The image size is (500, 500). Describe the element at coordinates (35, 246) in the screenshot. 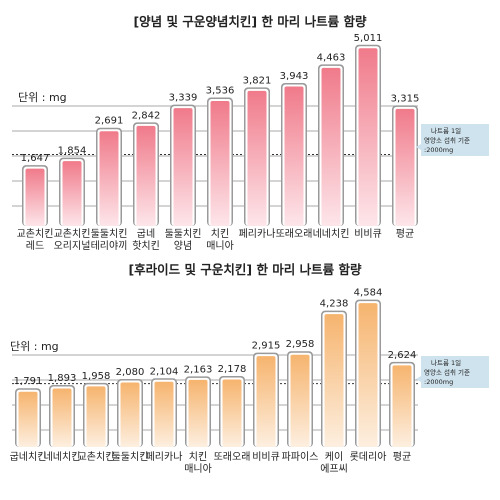

I see `category-label: 레드` at that location.